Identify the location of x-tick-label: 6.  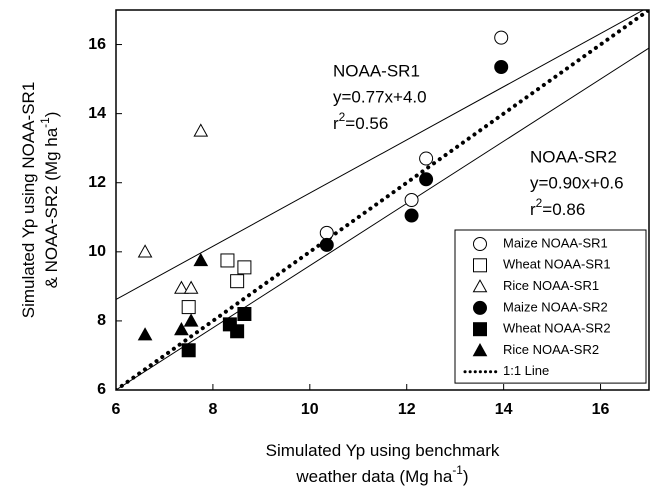
(116, 409).